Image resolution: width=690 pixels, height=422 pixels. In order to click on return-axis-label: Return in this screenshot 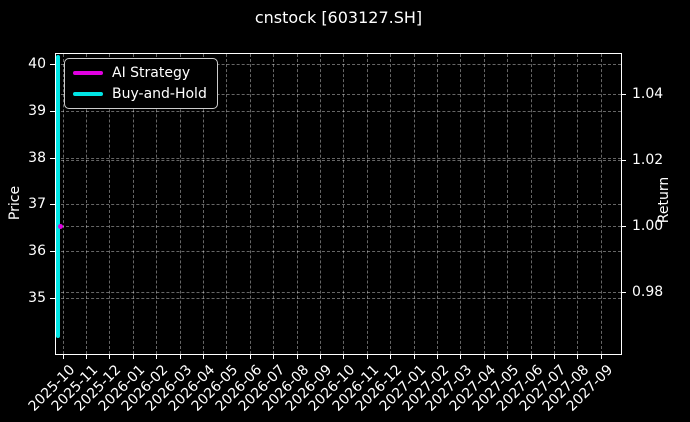, I will do `click(664, 200)`.